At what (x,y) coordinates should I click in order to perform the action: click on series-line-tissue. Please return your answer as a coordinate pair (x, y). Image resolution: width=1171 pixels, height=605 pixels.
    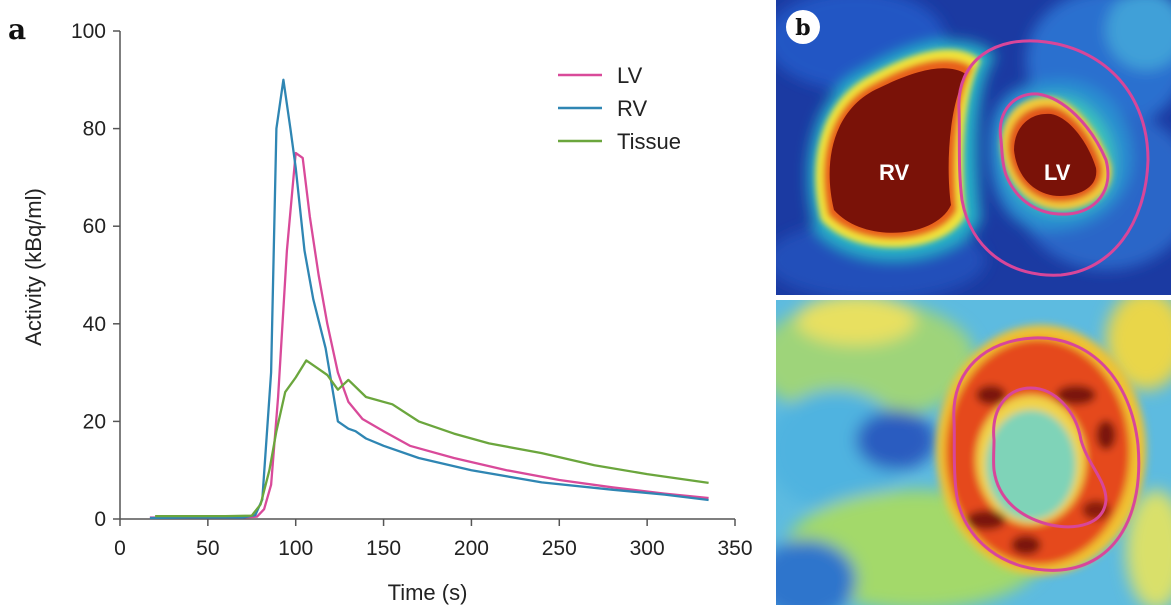
    Looking at the image, I should click on (432, 438).